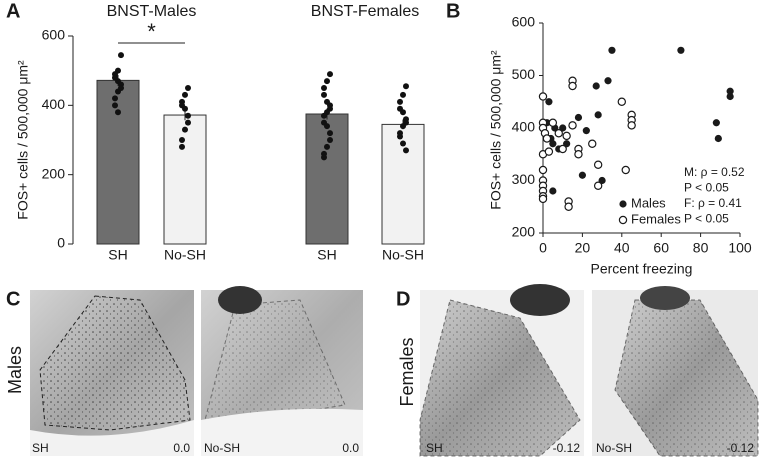 The width and height of the screenshot is (777, 459). Describe the element at coordinates (713, 203) in the screenshot. I see `annotation: F: ρ = 0.41` at that location.